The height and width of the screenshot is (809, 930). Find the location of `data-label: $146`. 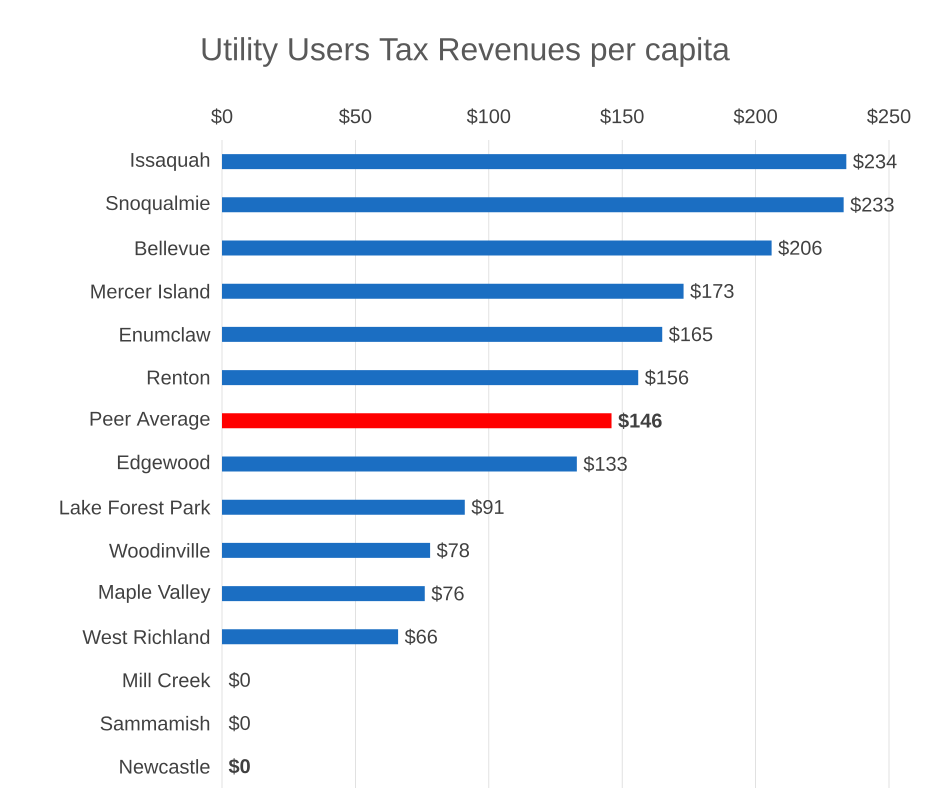

data-label: $146 is located at coordinates (640, 420).